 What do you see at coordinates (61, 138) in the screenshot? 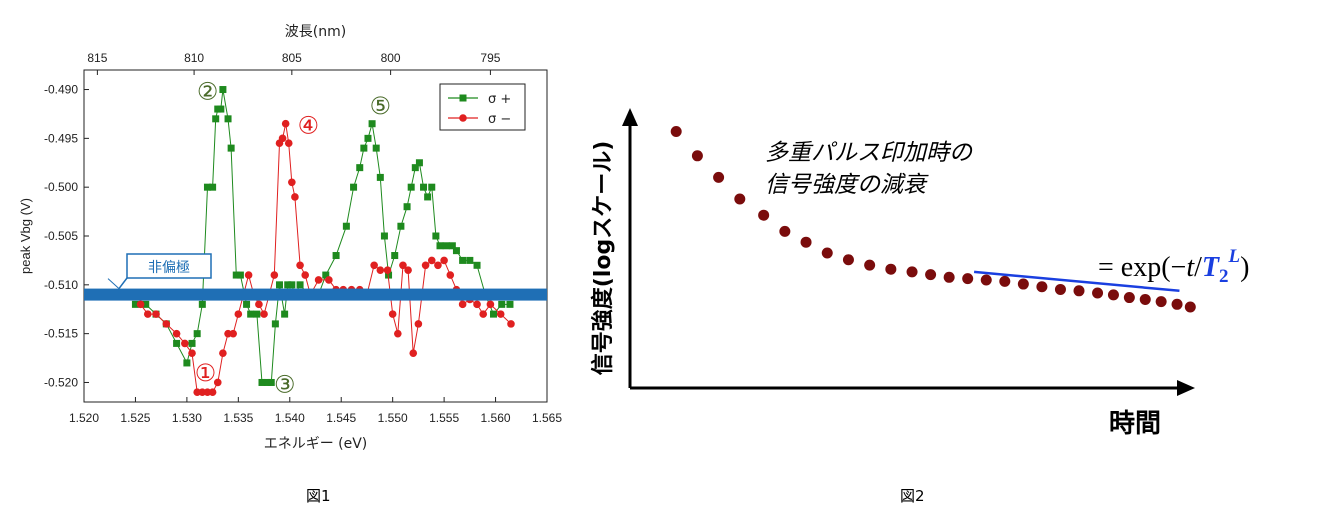
I see `y-tick-label: -0.495` at bounding box center [61, 138].